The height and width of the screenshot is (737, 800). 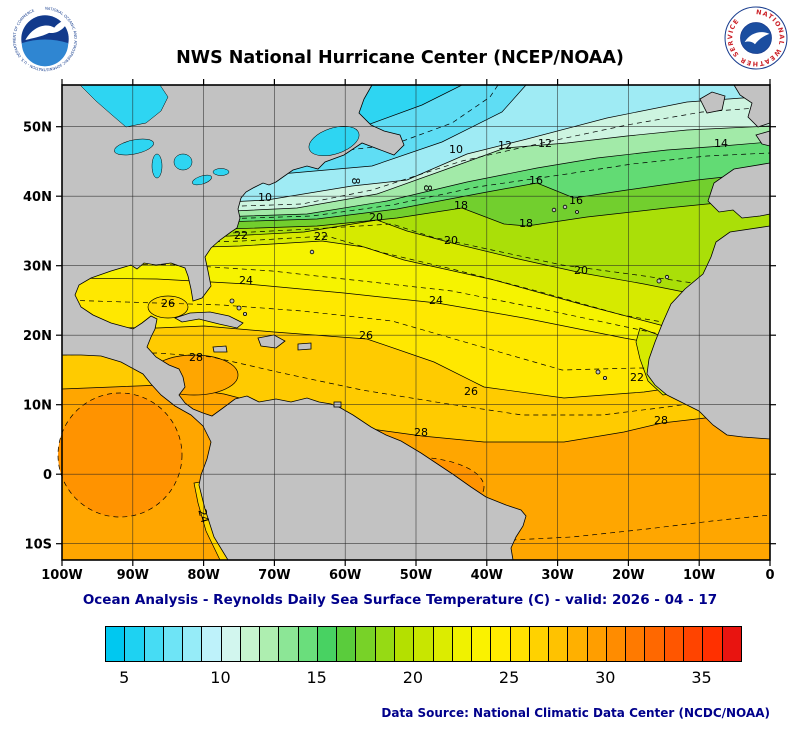 What do you see at coordinates (45, 53) in the screenshot?
I see `noaa-sea-shape` at bounding box center [45, 53].